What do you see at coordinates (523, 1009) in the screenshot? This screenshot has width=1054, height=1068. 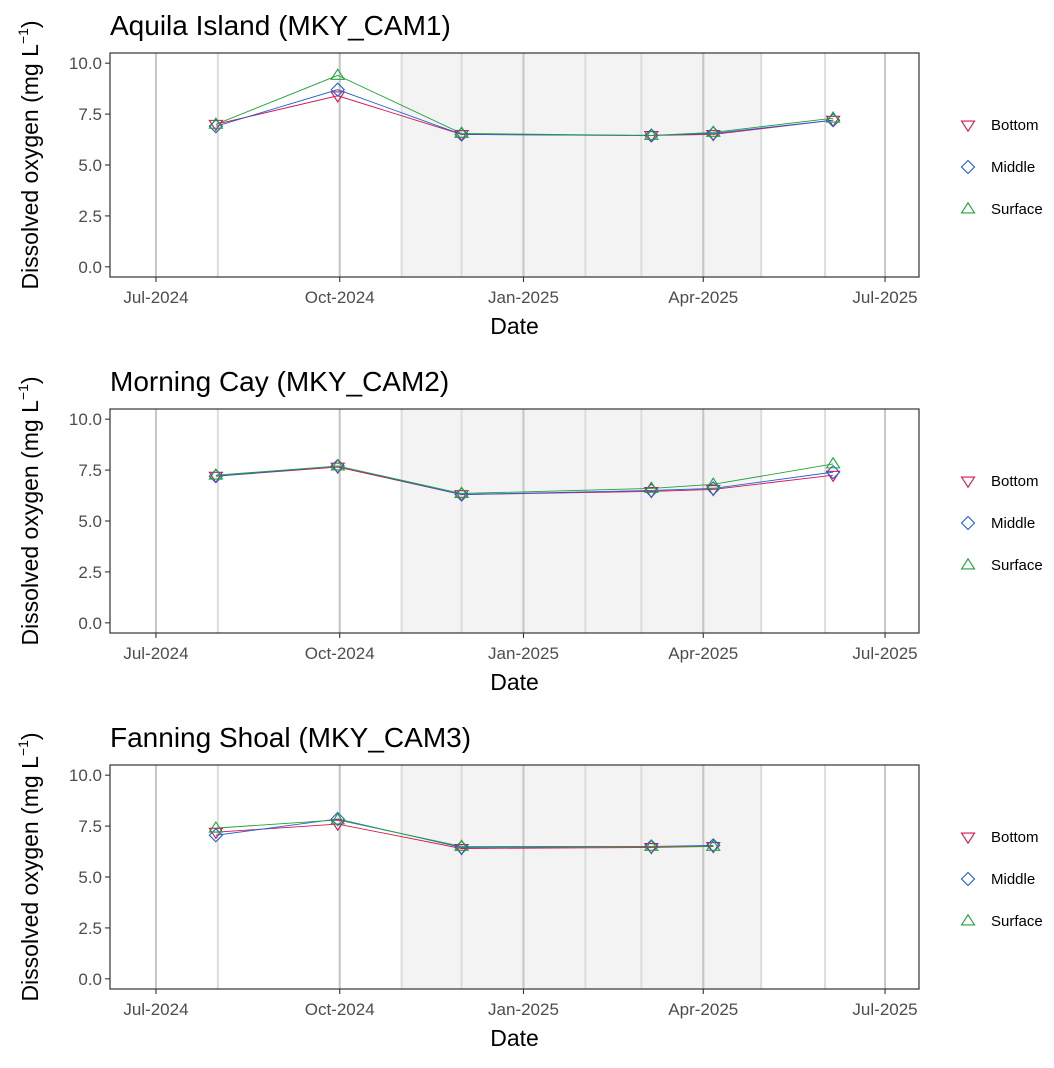 I see `x-tick-label-3-3: Jan-2025` at bounding box center [523, 1009].